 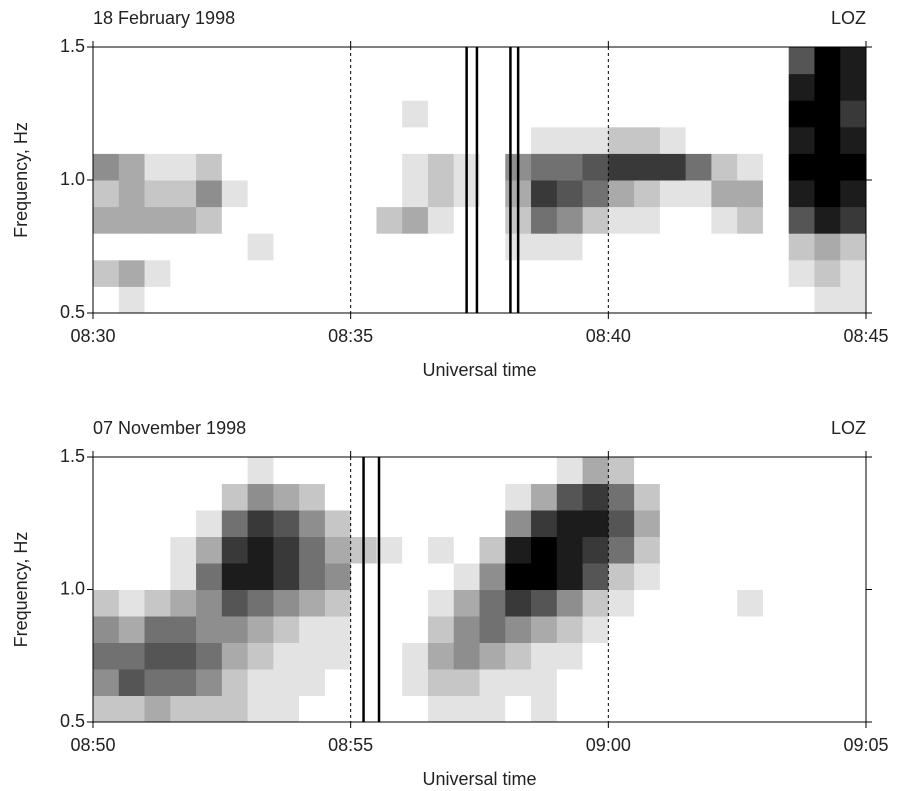 I want to click on chart-title: 18 February 1998, so click(x=164, y=18).